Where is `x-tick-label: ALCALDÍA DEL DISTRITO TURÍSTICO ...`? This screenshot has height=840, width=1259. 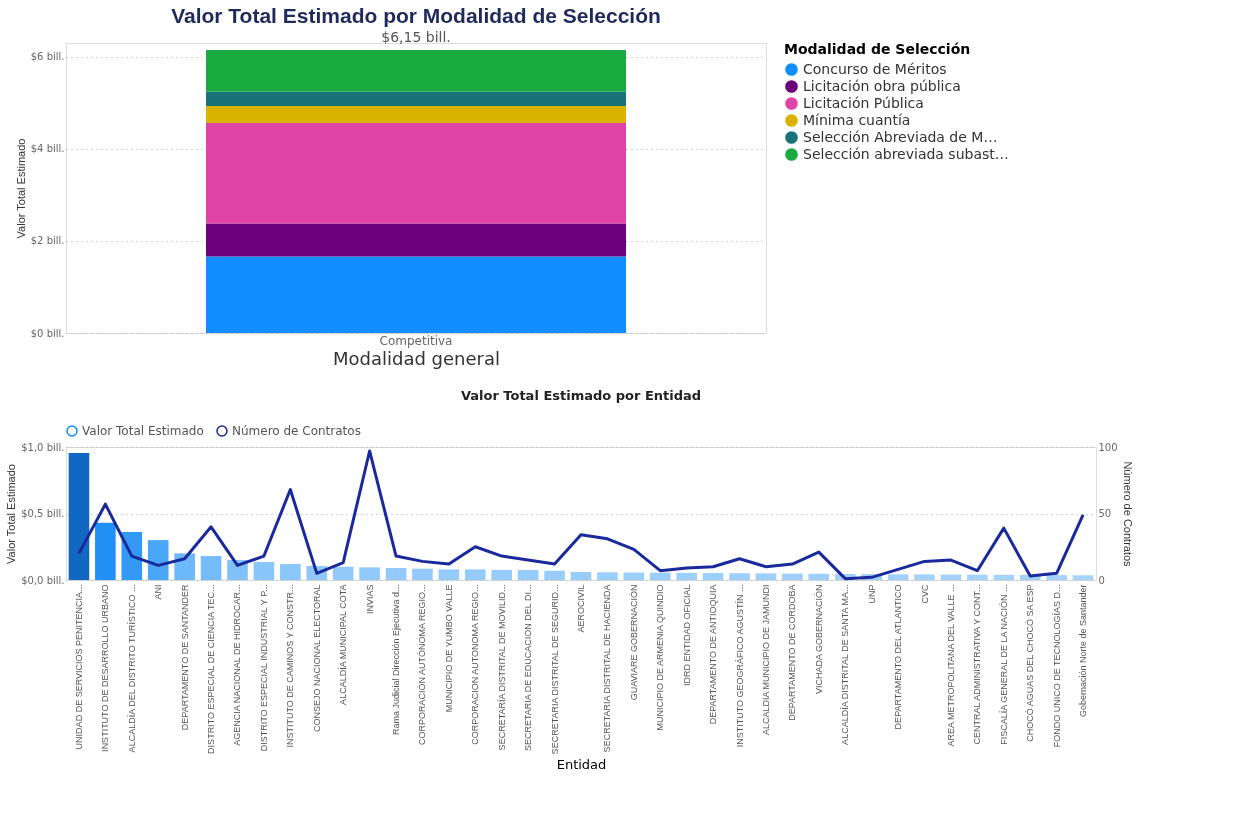
x-tick-label: ALCALDÍA DEL DISTRITO TURÍSTICO ... is located at coordinates (131, 668).